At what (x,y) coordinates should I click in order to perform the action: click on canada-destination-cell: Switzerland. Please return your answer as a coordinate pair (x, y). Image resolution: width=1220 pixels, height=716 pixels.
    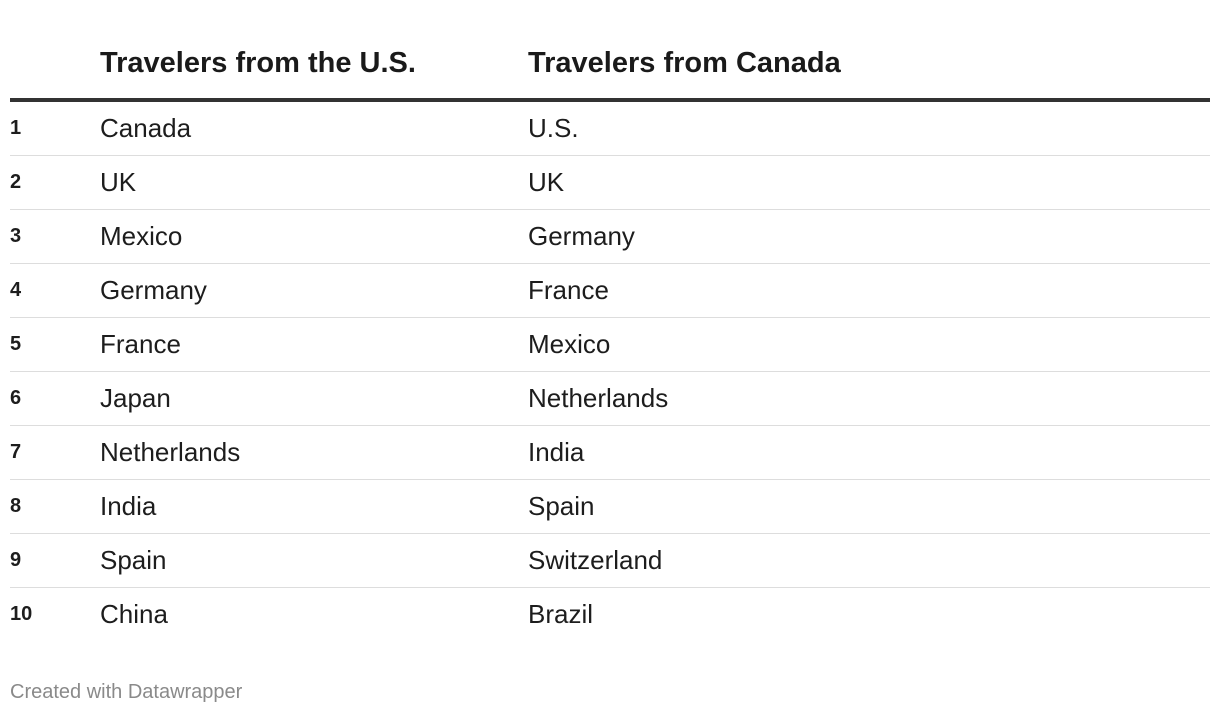
    Looking at the image, I should click on (869, 560).